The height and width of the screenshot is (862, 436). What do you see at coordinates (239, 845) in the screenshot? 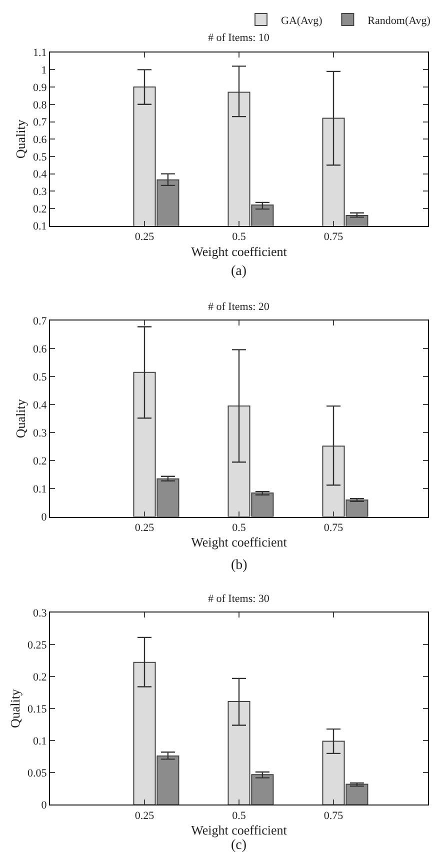
I see `text: (c)` at bounding box center [239, 845].